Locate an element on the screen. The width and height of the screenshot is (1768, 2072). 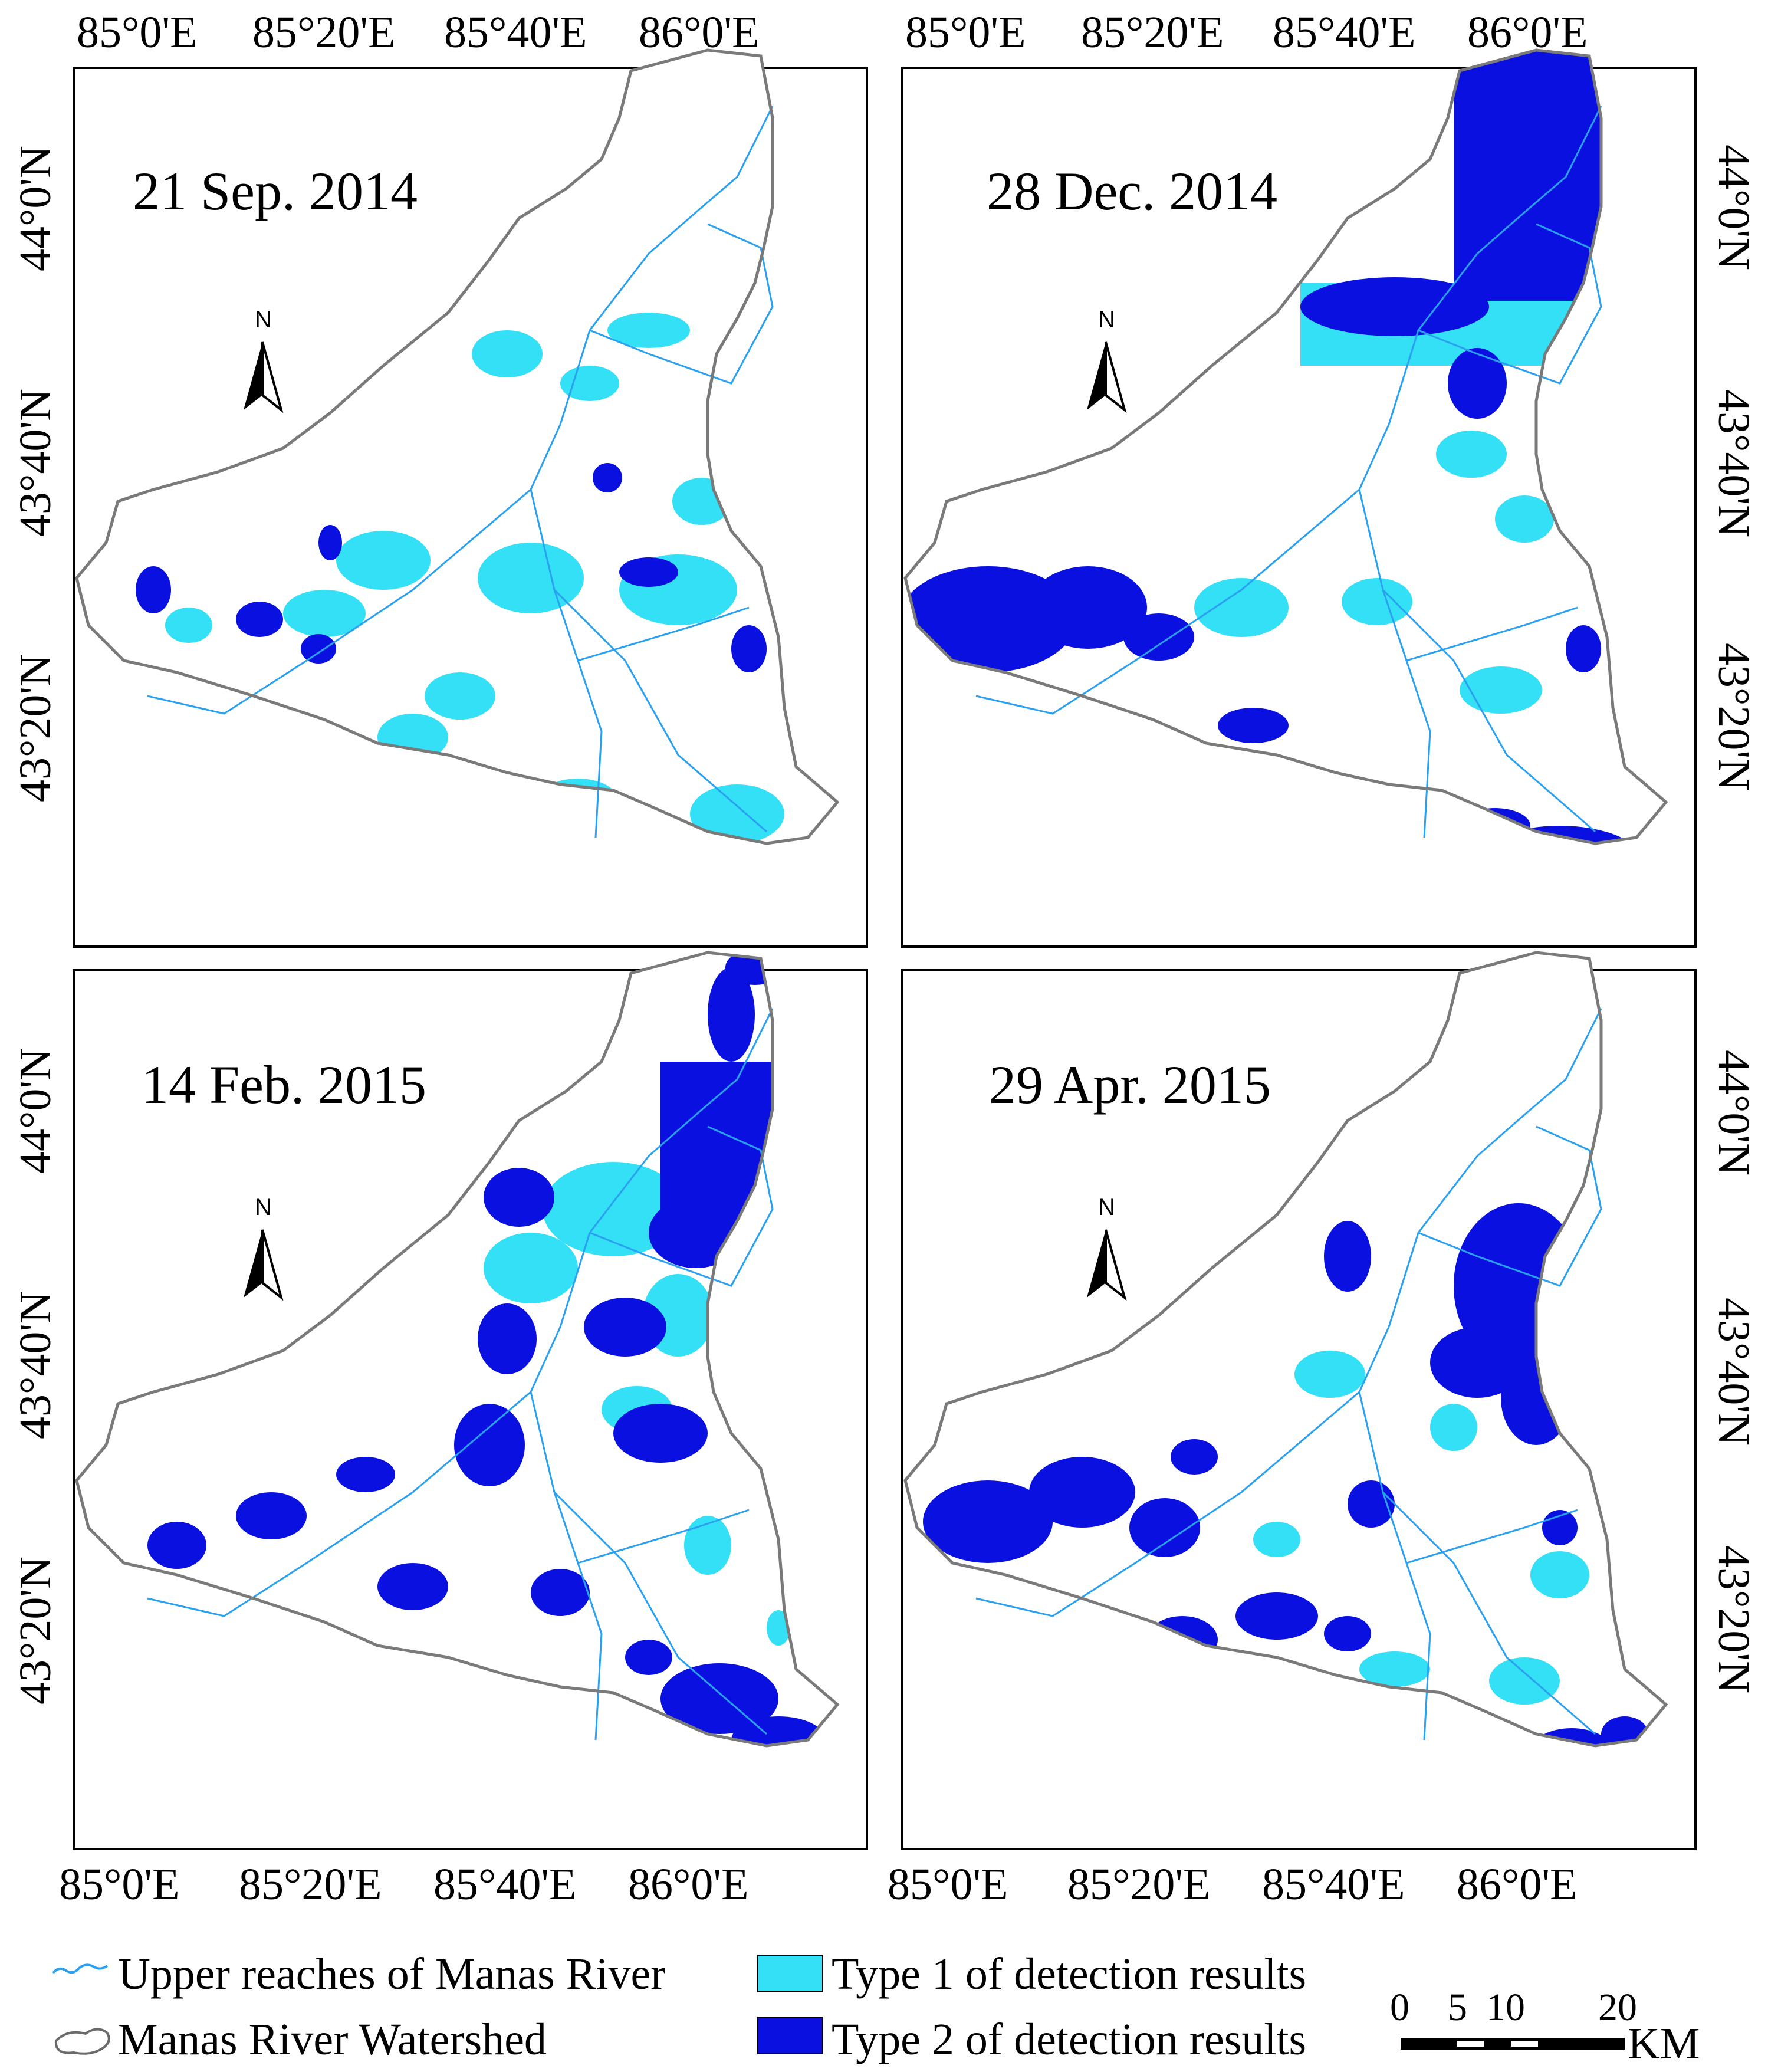
latitude-labels-left-top: 44°0'N 43°40'N 43°20'N is located at coordinates (35, 474).